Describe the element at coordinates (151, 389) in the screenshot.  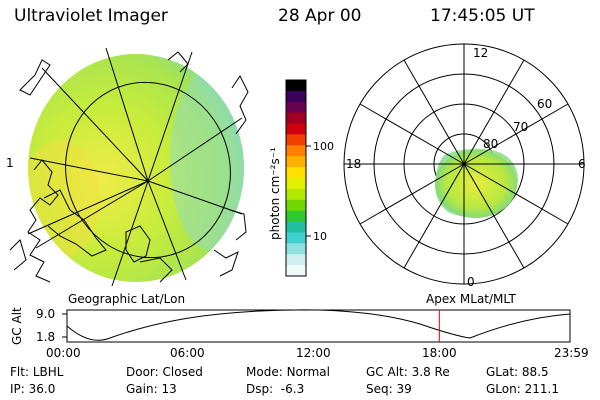
I see `gain-field: Gain: 13` at that location.